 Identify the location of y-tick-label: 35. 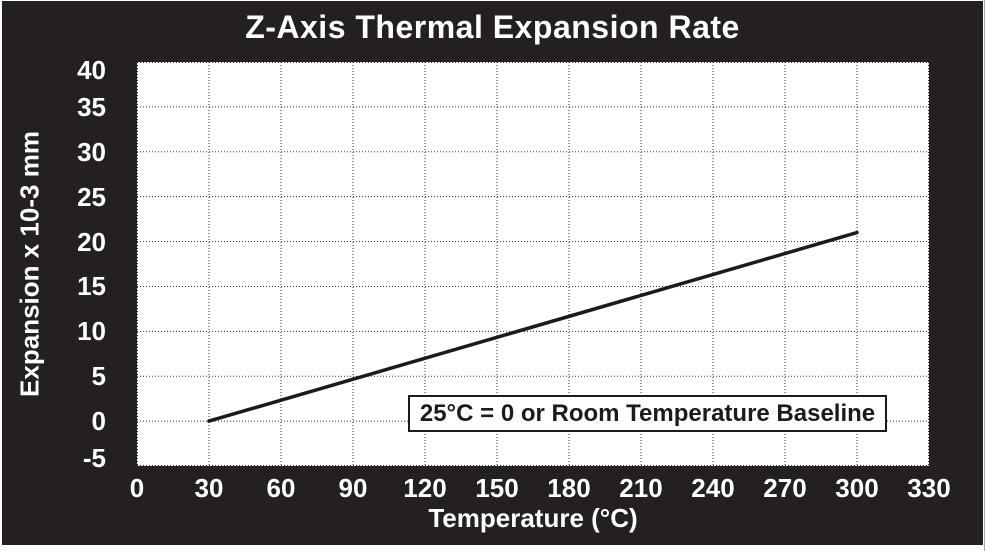
(91, 106).